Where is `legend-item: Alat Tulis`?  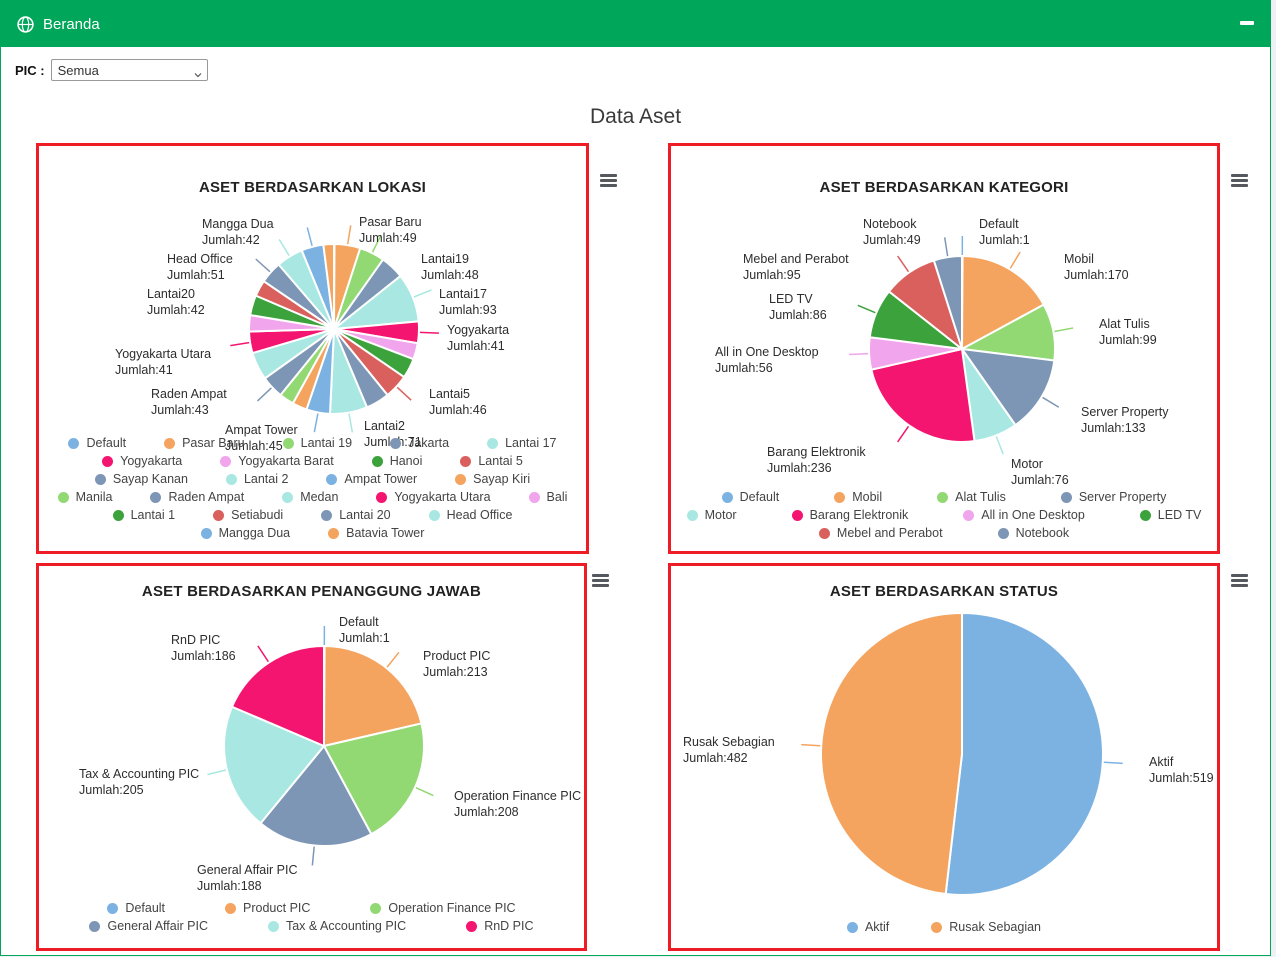 legend-item: Alat Tulis is located at coordinates (971, 497).